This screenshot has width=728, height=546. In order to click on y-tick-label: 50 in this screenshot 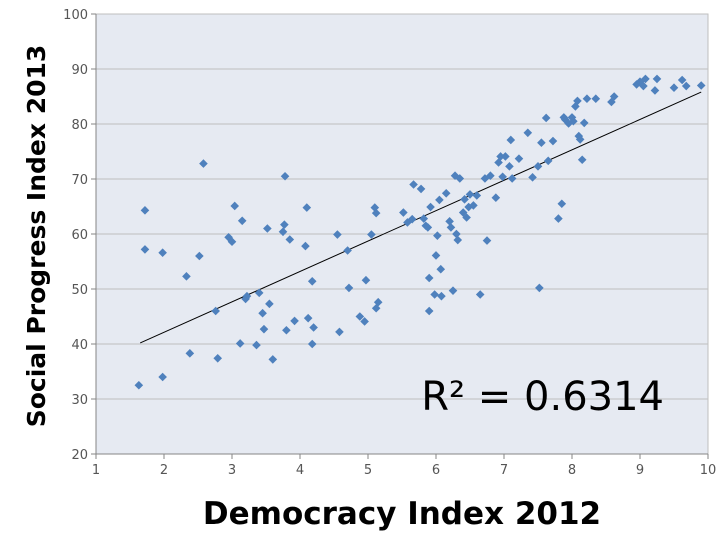, I will do `click(79, 290)`.